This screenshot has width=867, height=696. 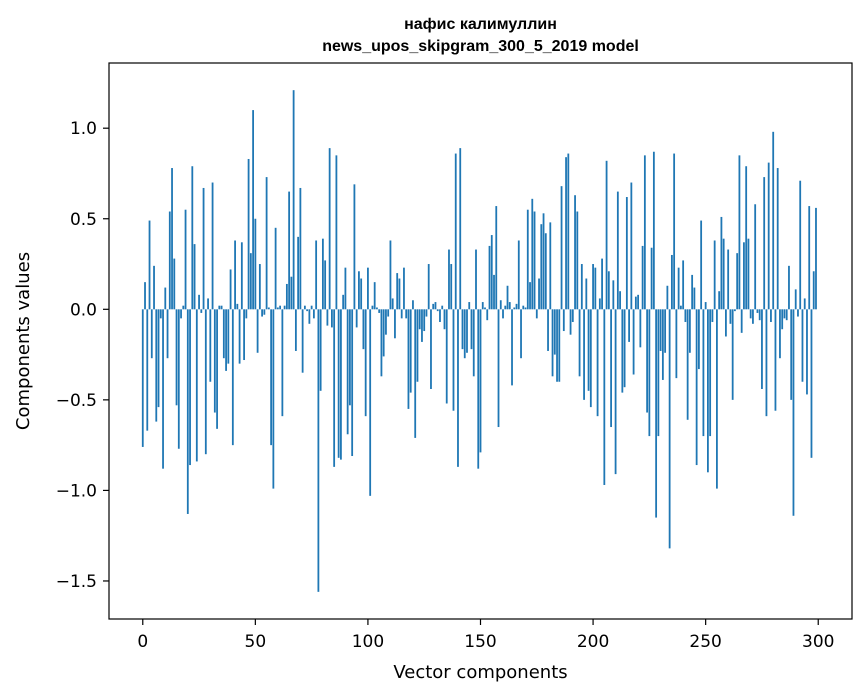 What do you see at coordinates (23, 341) in the screenshot?
I see `y-axis-label: Components values` at bounding box center [23, 341].